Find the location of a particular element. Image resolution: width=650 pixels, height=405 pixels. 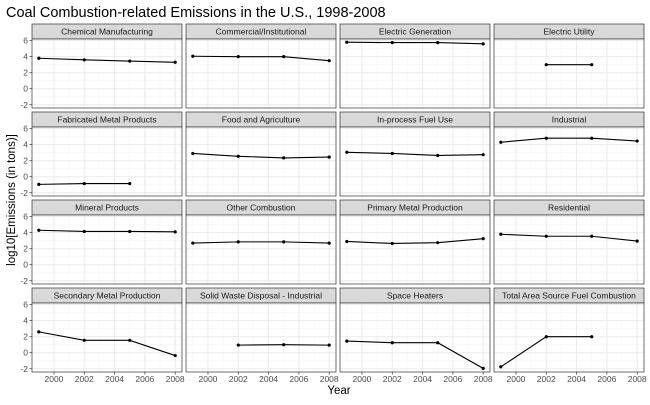

facet-panel: Electric Utility is located at coordinates (569, 66).